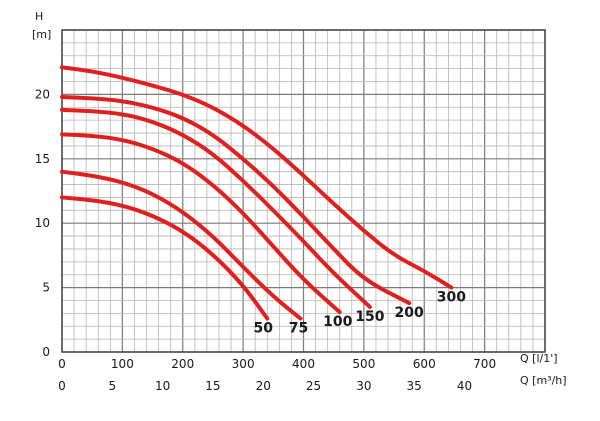 The height and width of the screenshot is (421, 600). What do you see at coordinates (42, 159) in the screenshot?
I see `y-tick-label: 15` at bounding box center [42, 159].